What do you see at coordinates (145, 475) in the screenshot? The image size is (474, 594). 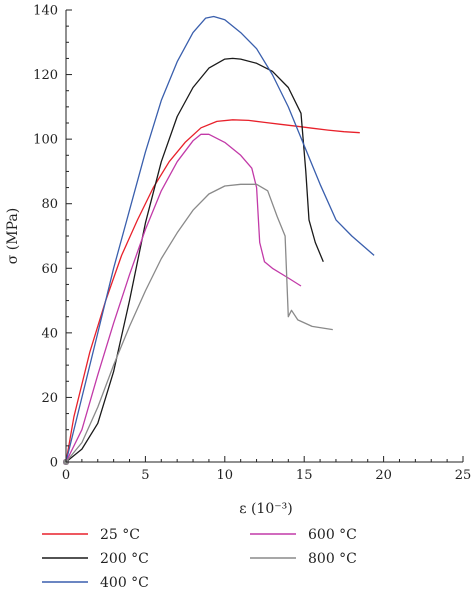 I see `x-tick-label: 5` at bounding box center [145, 475].